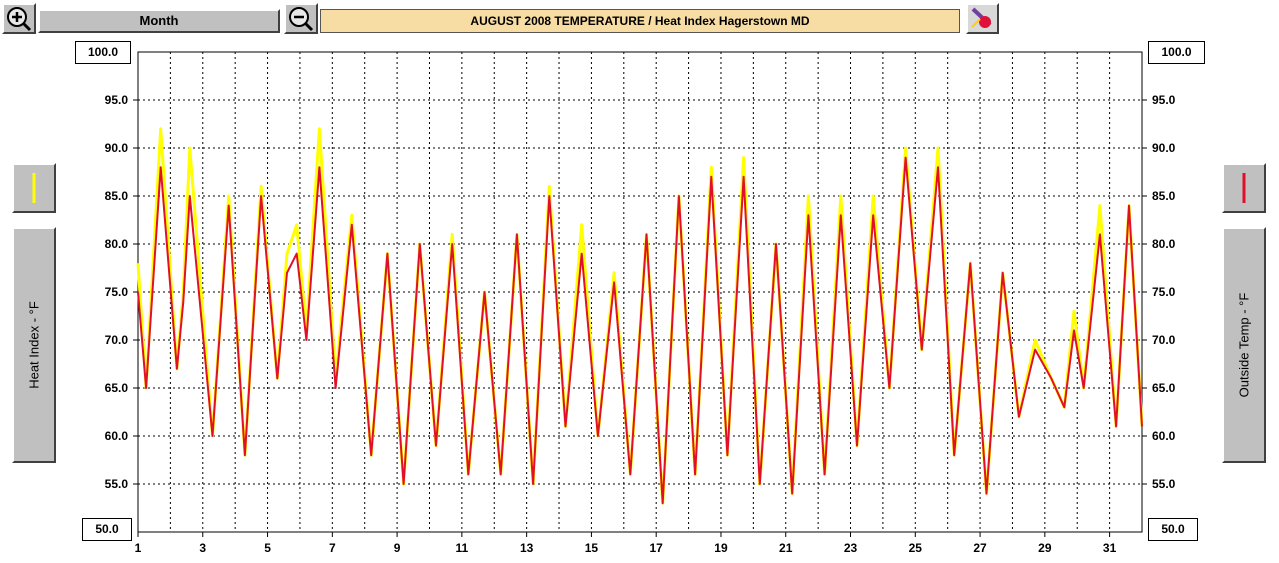 This screenshot has height=563, width=1279. What do you see at coordinates (103, 52) in the screenshot?
I see `y-top-label-left: 100.0` at bounding box center [103, 52].